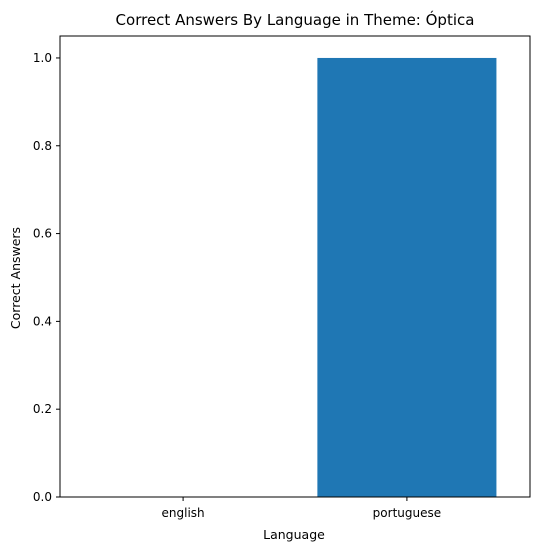  I want to click on x-axis-label: Language, so click(294, 534).